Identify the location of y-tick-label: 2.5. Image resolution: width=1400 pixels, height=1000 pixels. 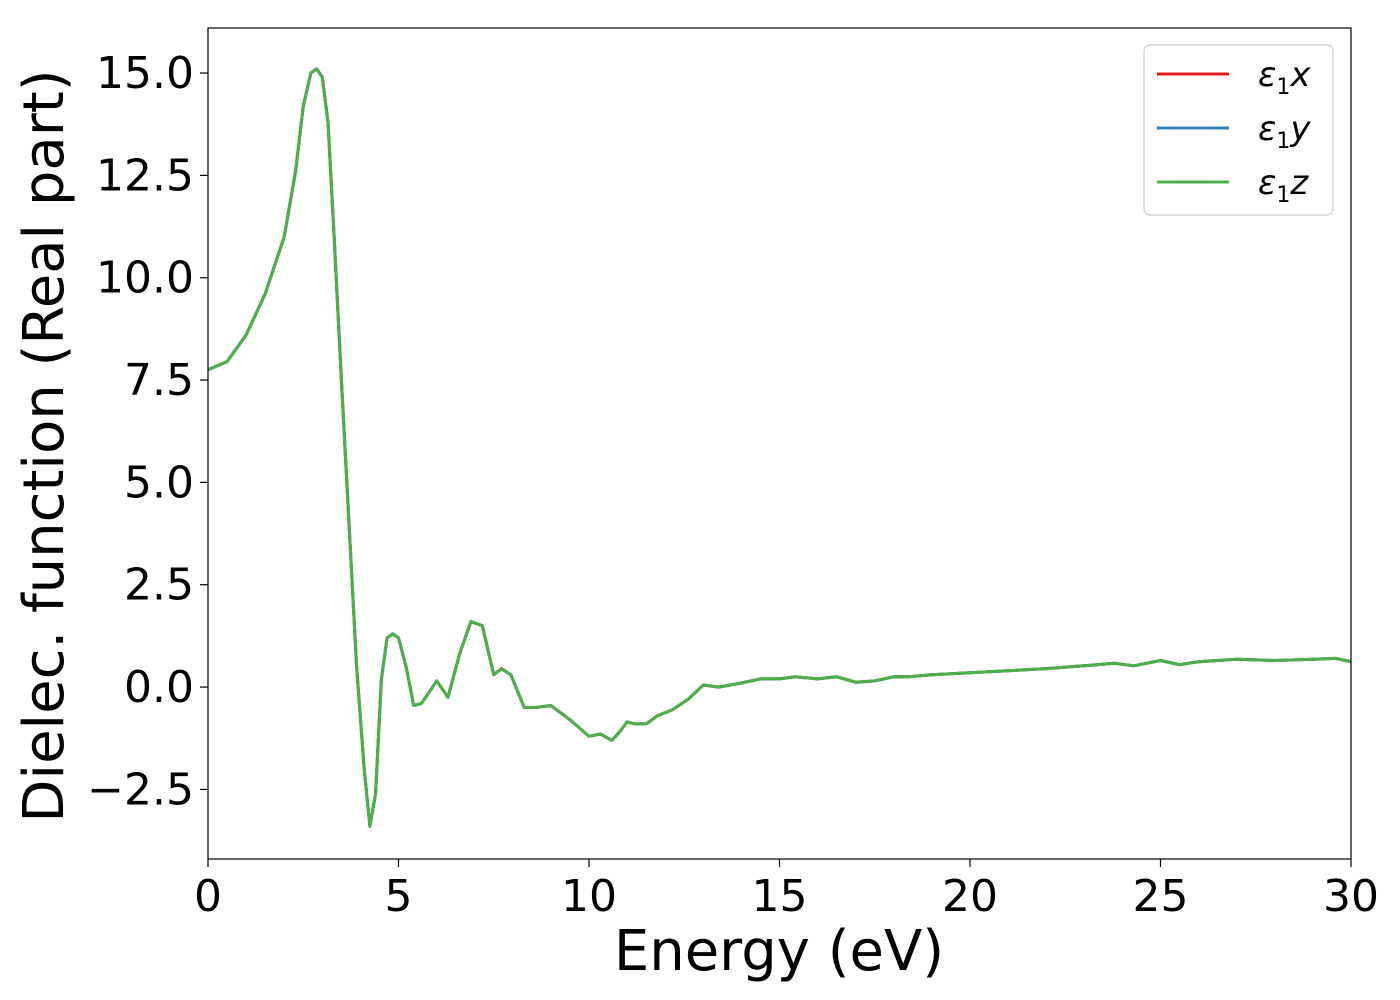
(159, 585).